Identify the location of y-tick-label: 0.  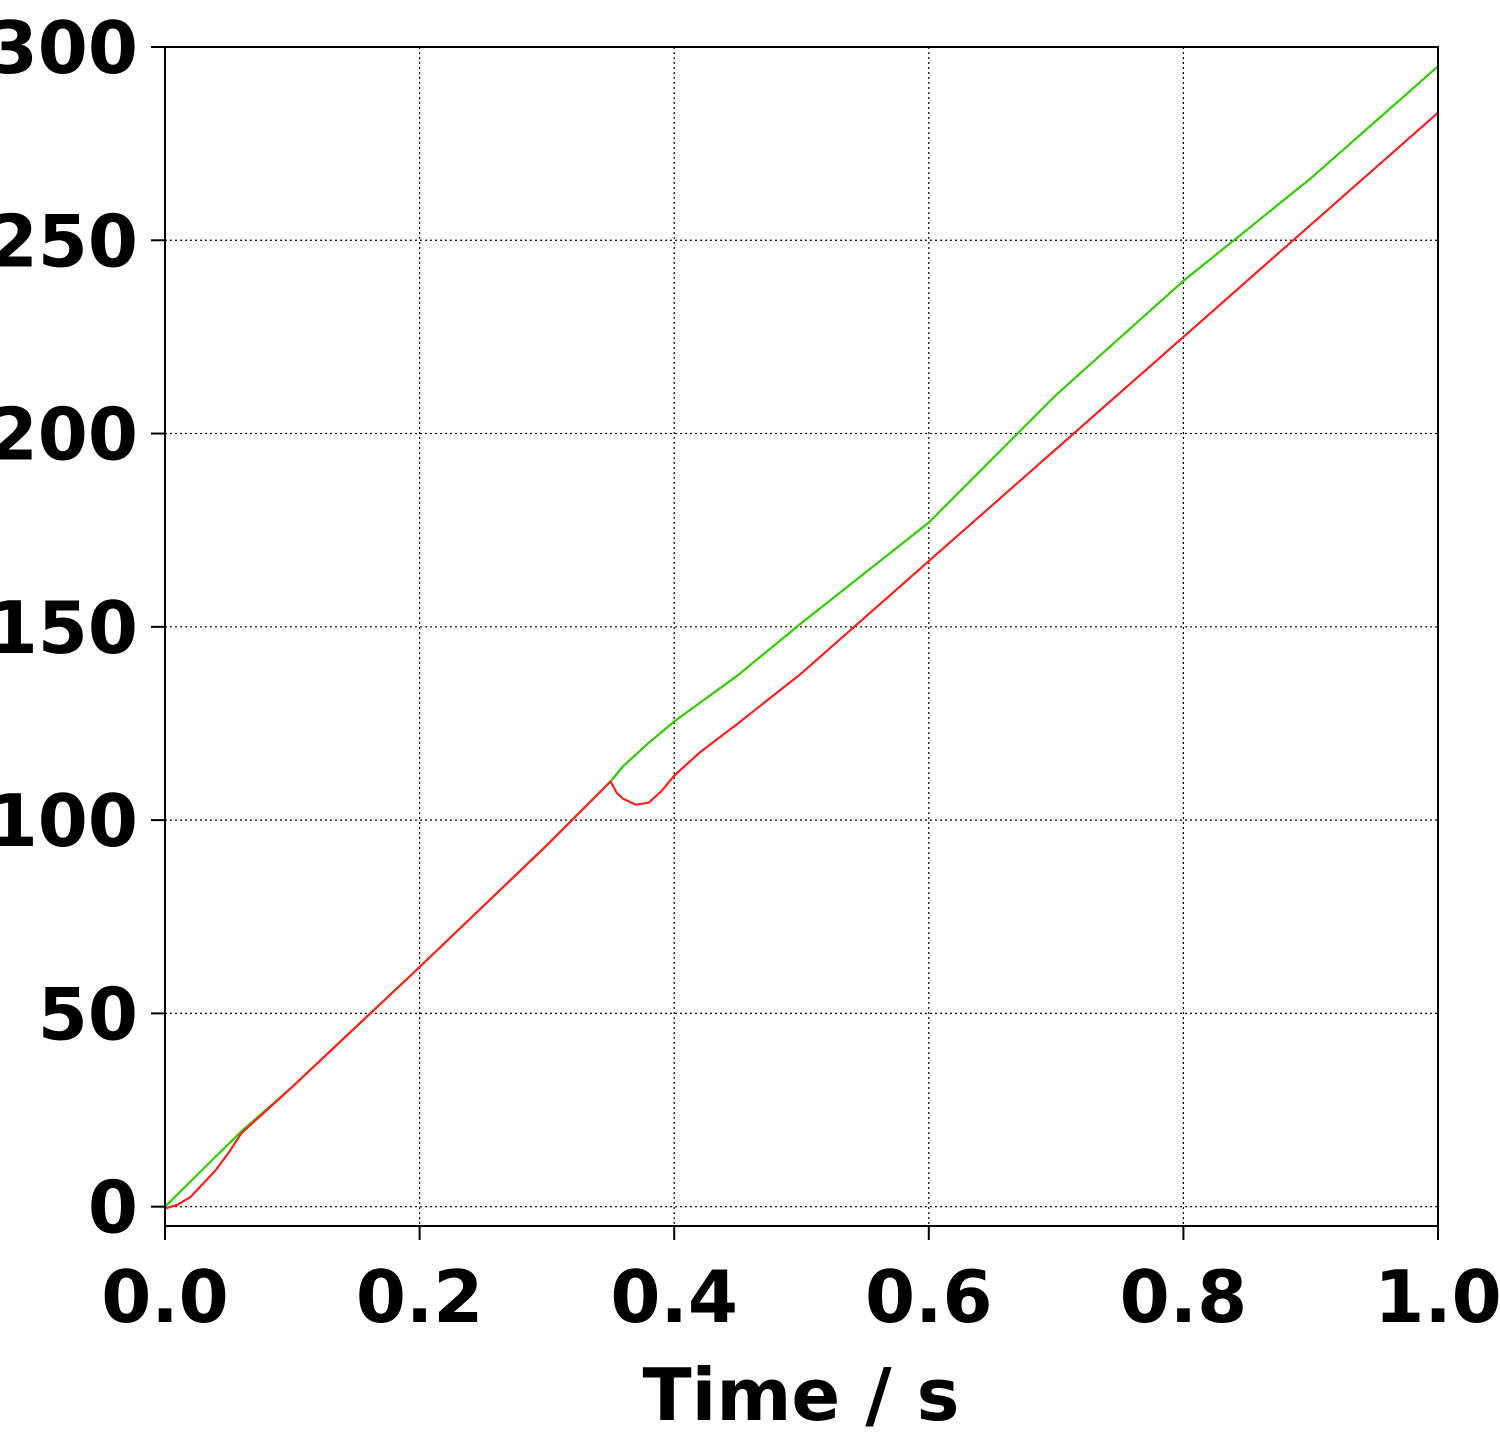
(113, 1208).